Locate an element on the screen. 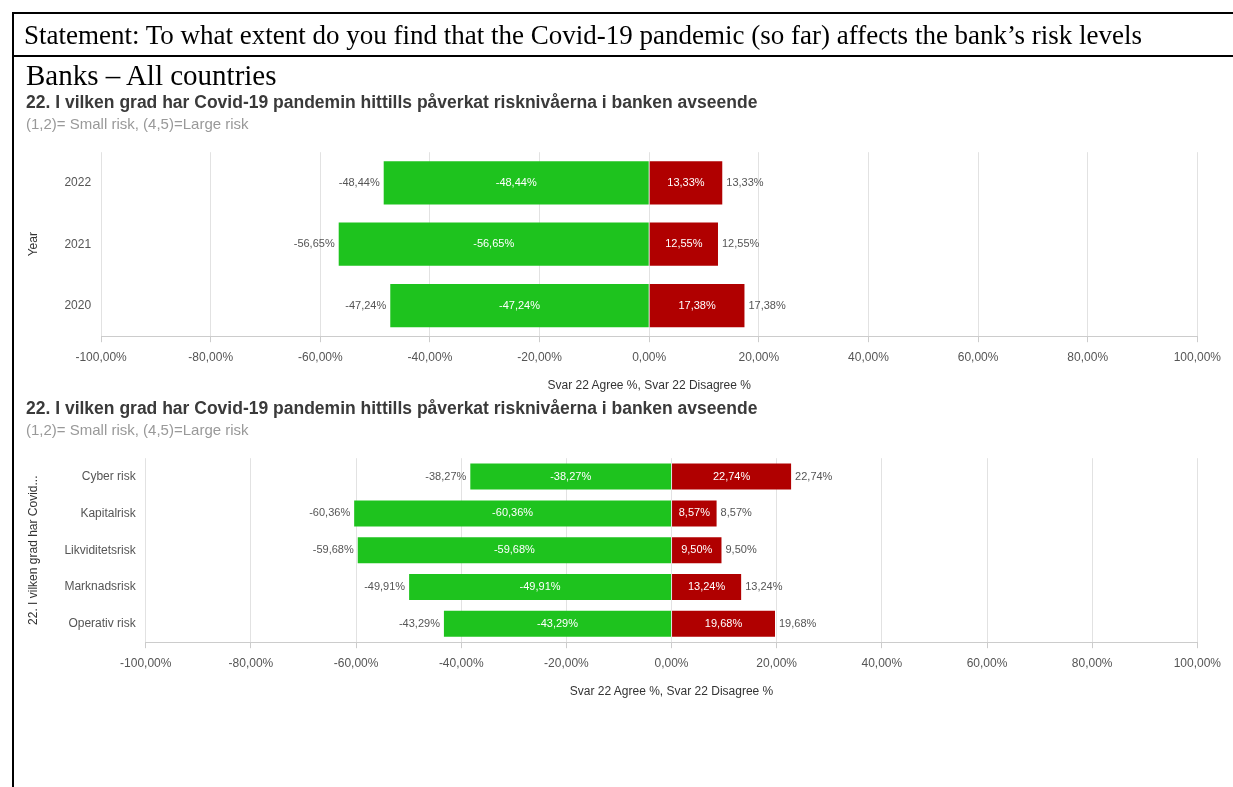 The image size is (1233, 787). text: 13,33% is located at coordinates (745, 181).